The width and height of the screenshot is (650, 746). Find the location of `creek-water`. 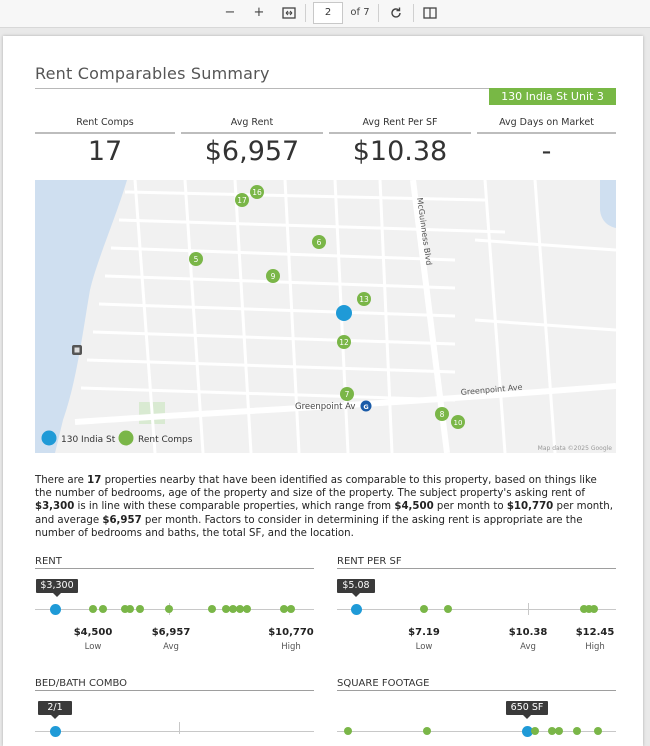

creek-water is located at coordinates (608, 204).